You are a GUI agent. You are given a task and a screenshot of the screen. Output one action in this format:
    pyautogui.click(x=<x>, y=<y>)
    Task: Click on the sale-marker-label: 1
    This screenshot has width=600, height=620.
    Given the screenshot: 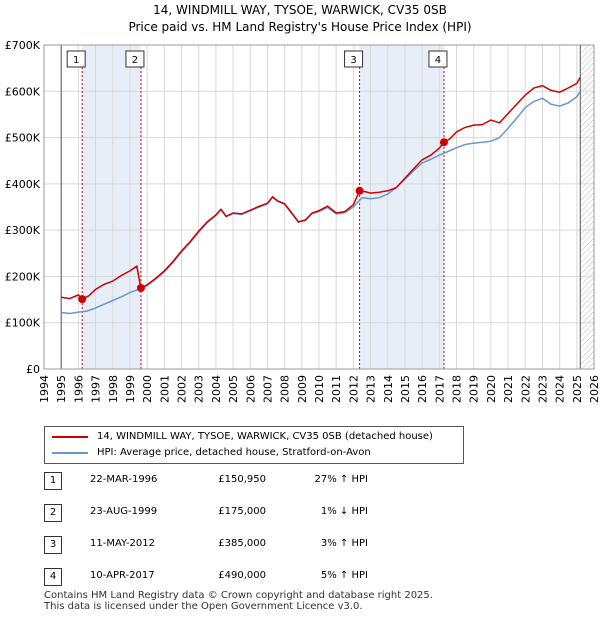 What is the action you would take?
    pyautogui.click(x=76, y=60)
    